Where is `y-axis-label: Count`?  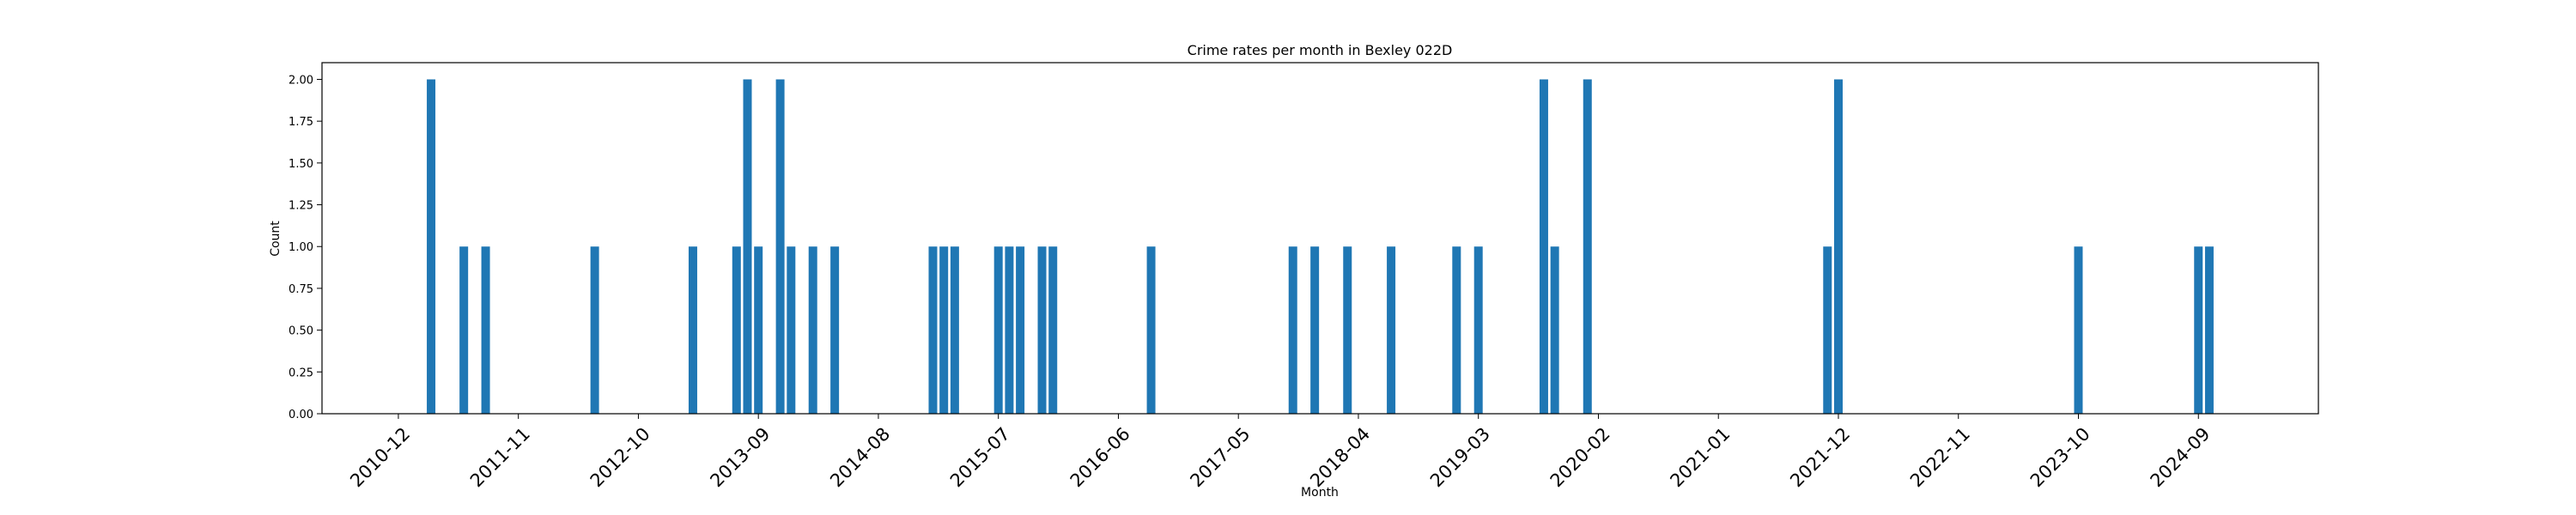
y-axis-label: Count is located at coordinates (276, 239).